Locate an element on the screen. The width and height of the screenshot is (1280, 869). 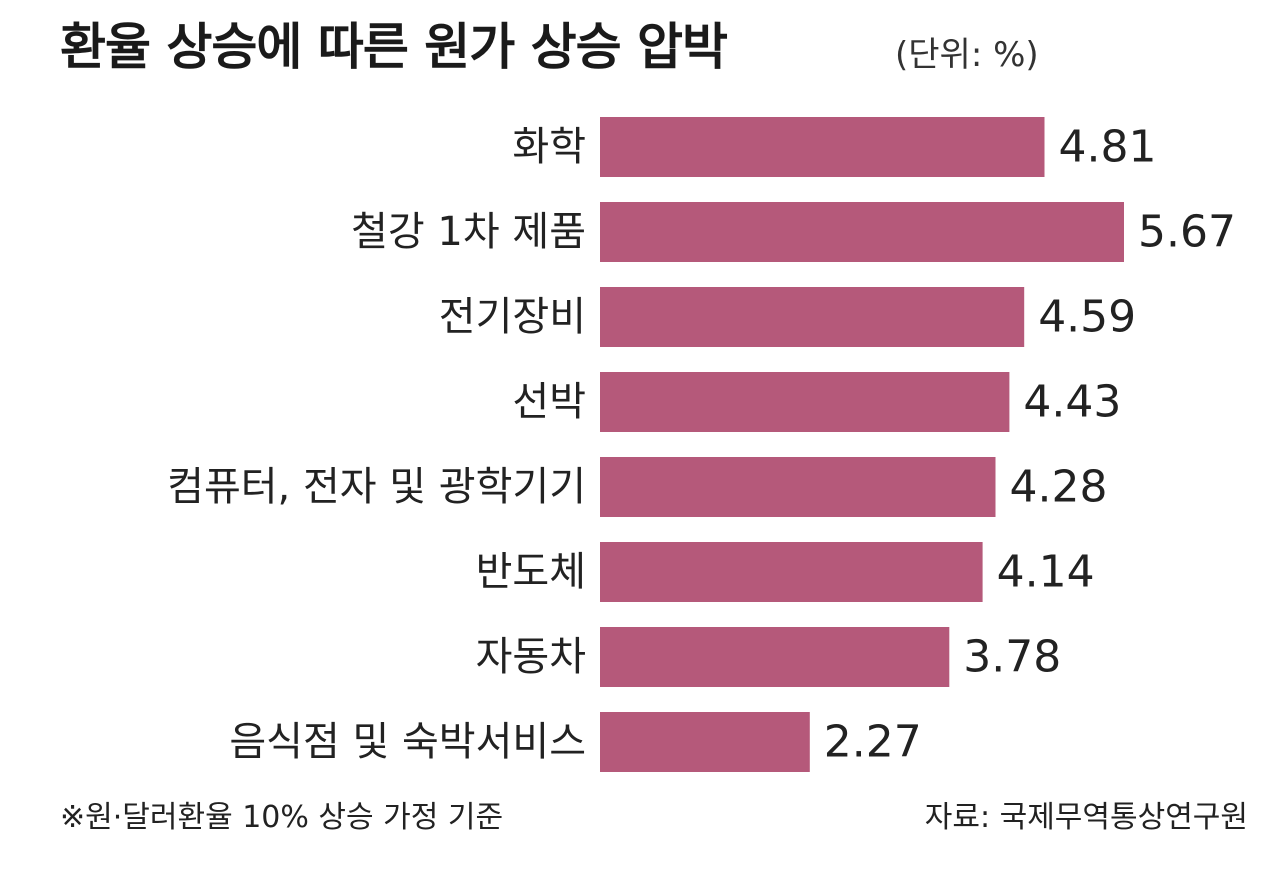
value-label-6: 3.78 is located at coordinates (1012, 657).